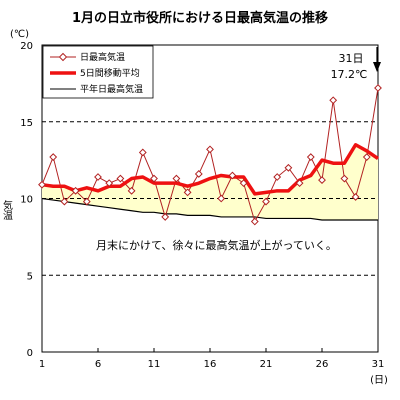 Image resolution: width=400 pixels, height=400 pixels. I want to click on y-tick-label-20: 20, so click(26, 46).